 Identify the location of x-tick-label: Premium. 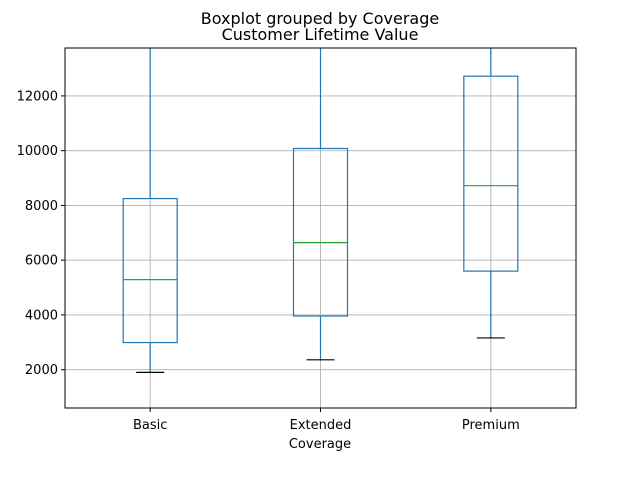
(491, 425).